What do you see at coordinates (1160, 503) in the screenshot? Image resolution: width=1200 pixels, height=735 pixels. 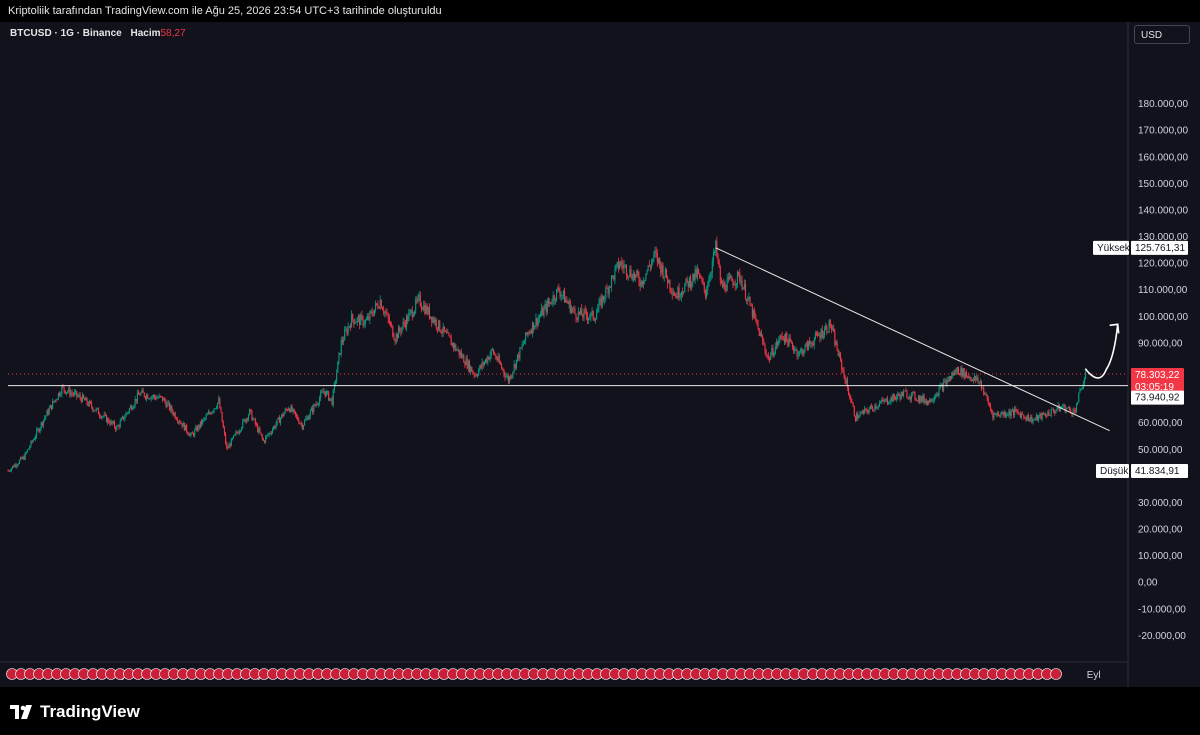 I see `y-tick-label: 30.000,00` at bounding box center [1160, 503].